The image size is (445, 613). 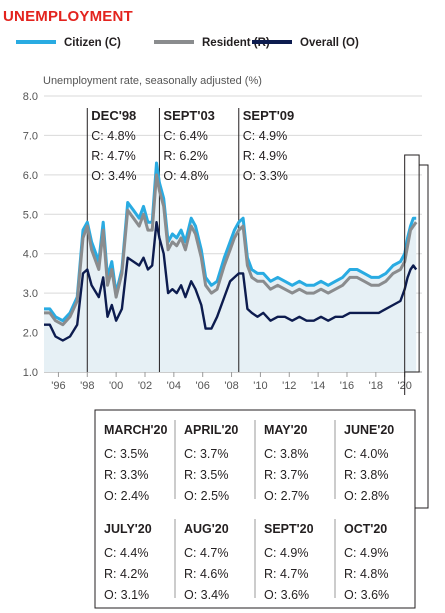 What do you see at coordinates (206, 454) in the screenshot?
I see `panel-value: C: 3.7%` at bounding box center [206, 454].